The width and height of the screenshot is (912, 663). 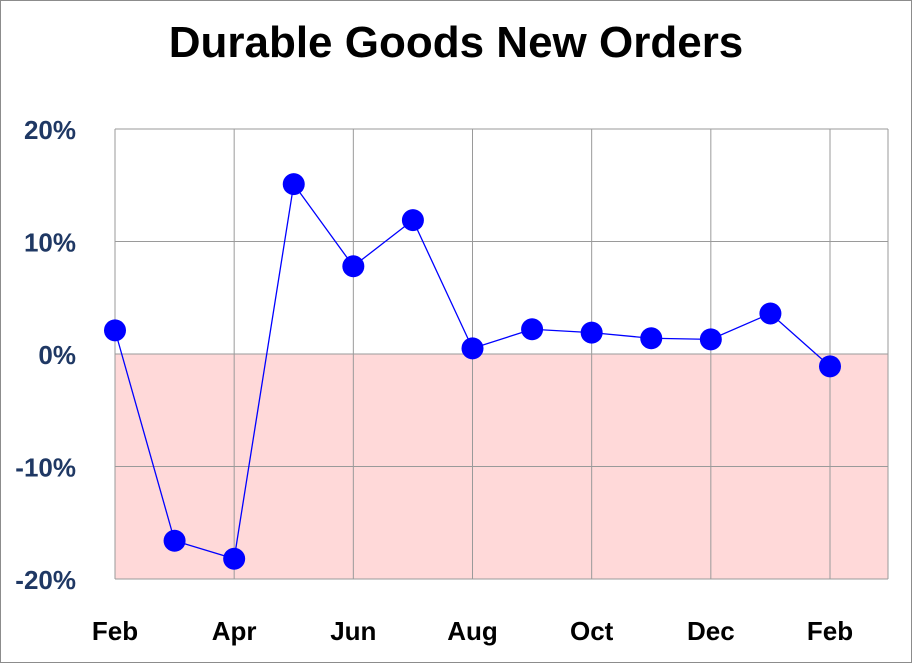 I want to click on x-tick-label: Apr, so click(x=234, y=631).